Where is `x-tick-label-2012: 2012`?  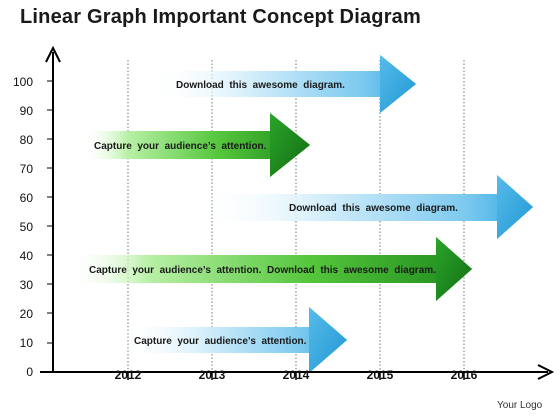 x-tick-label-2012: 2012 is located at coordinates (128, 375).